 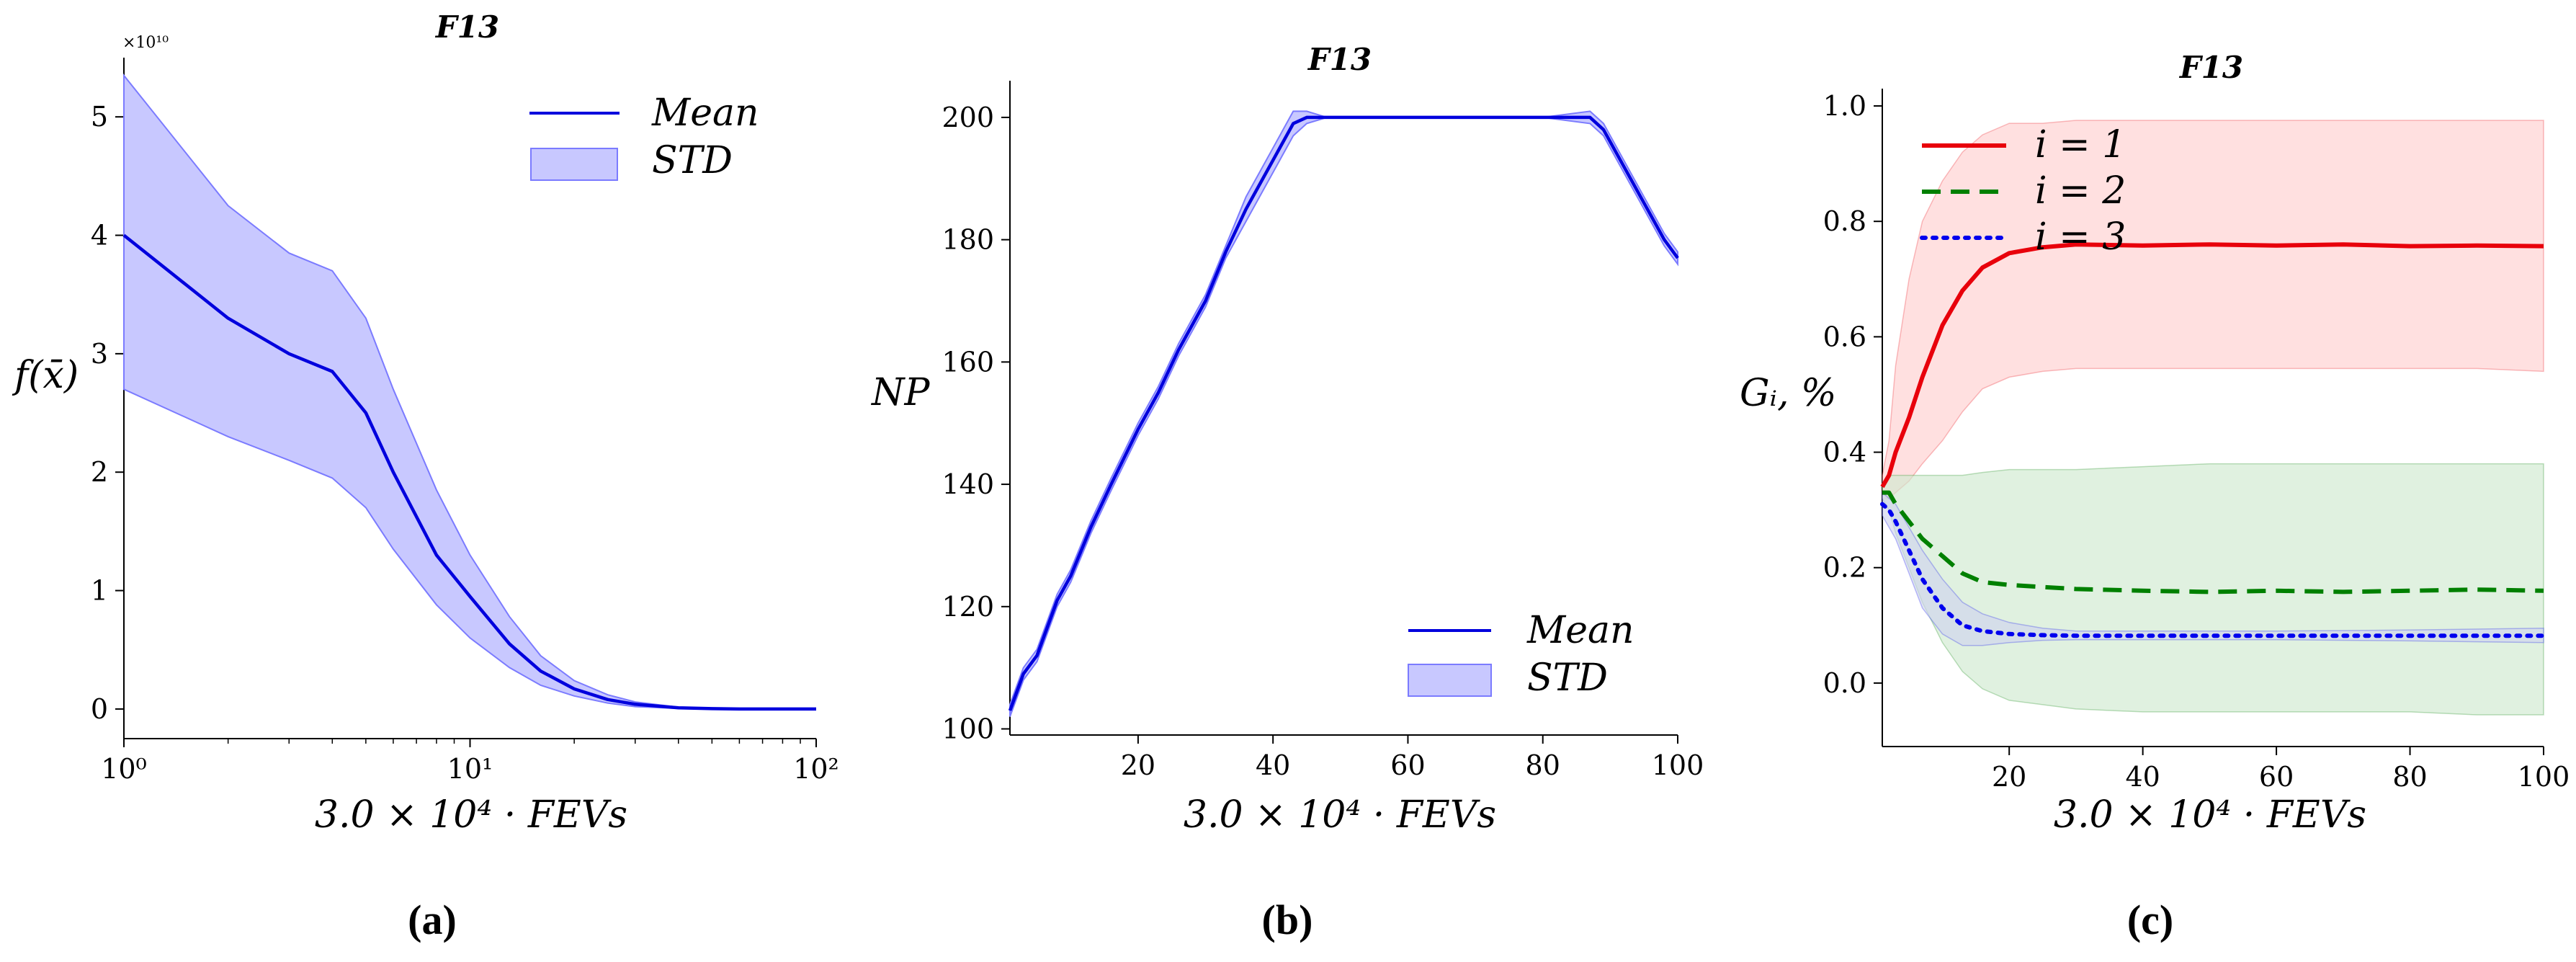 I want to click on x-axis-label-c: 3.0 × 10⁴ · FEVs, so click(x=2210, y=815).